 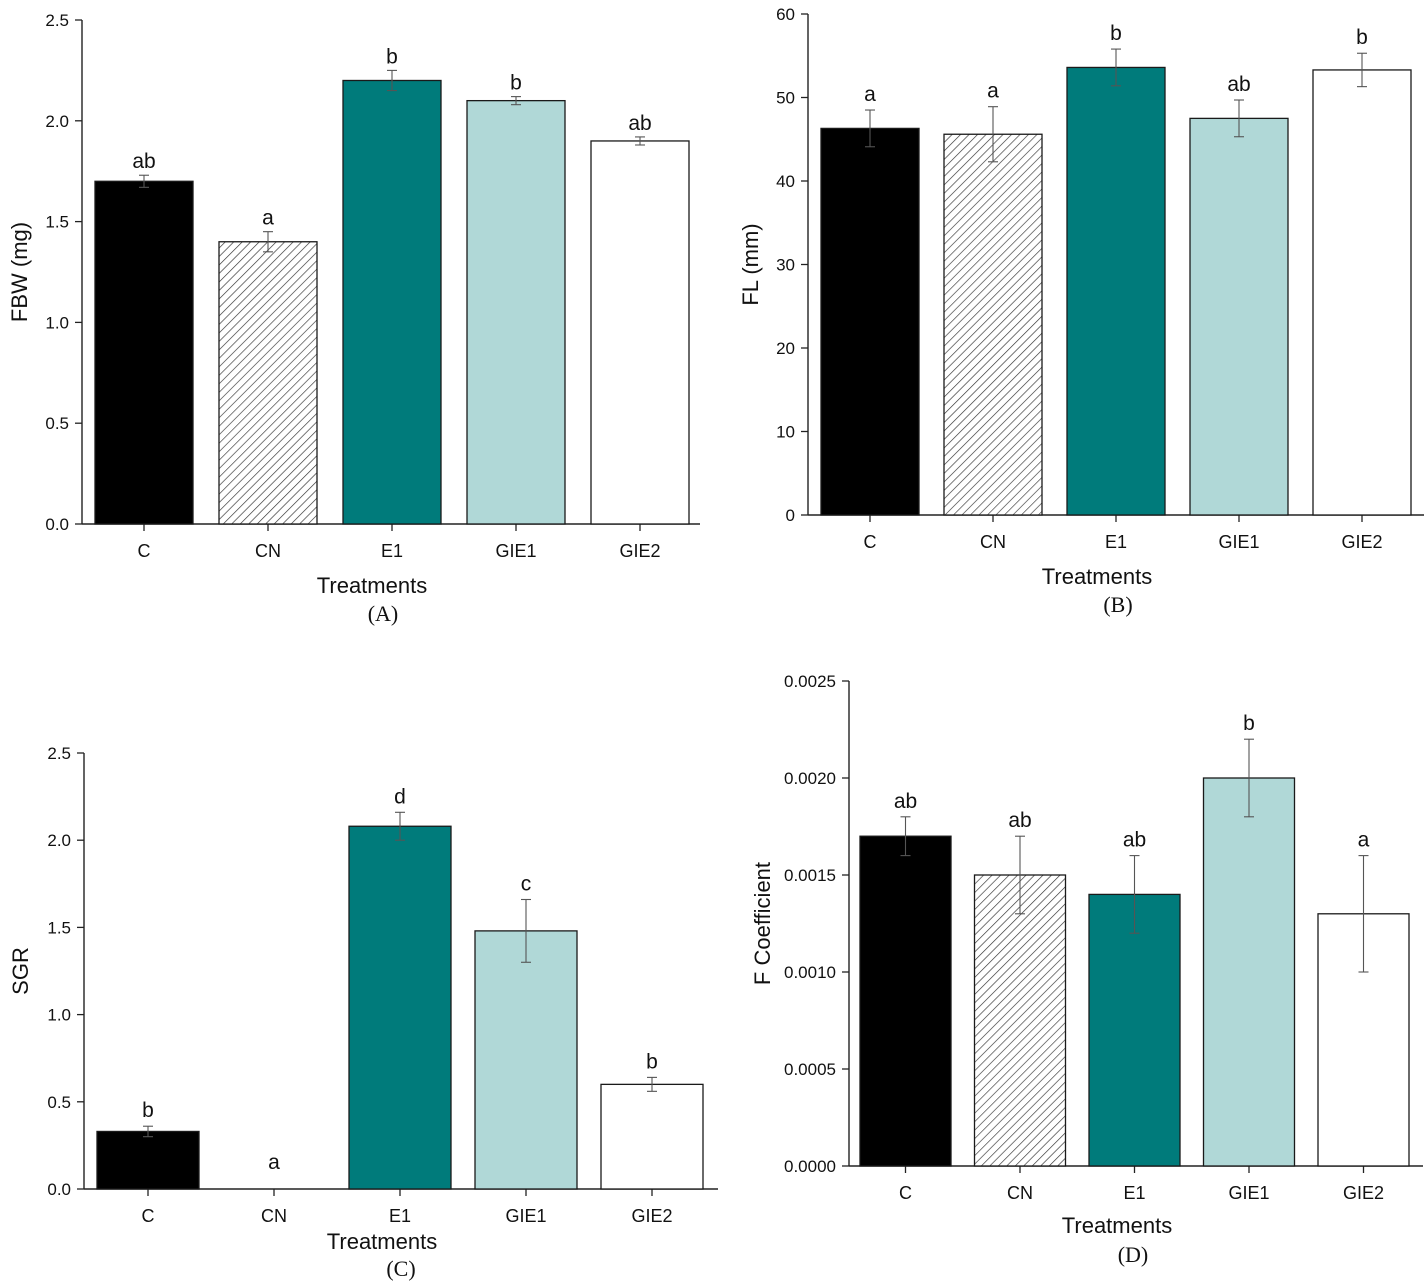 What do you see at coordinates (526, 883) in the screenshot?
I see `significance-letter: c` at bounding box center [526, 883].